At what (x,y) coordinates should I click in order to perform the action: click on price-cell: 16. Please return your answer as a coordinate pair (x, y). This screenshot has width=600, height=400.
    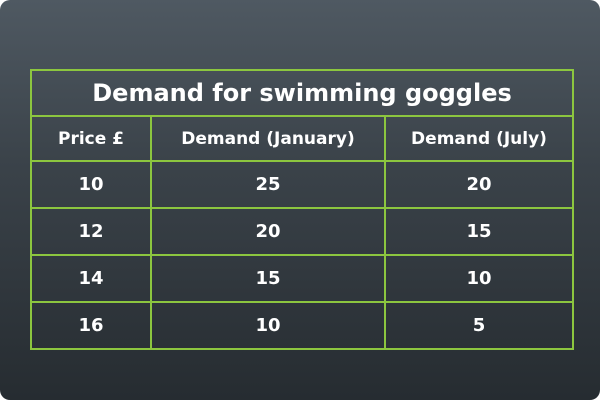
    Looking at the image, I should click on (91, 325).